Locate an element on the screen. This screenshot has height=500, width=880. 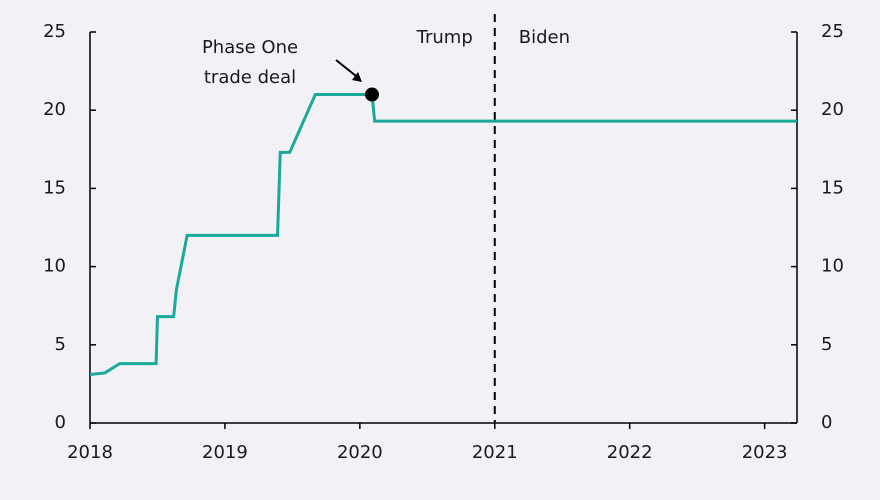
x-tick-label: 2022 is located at coordinates (630, 452).